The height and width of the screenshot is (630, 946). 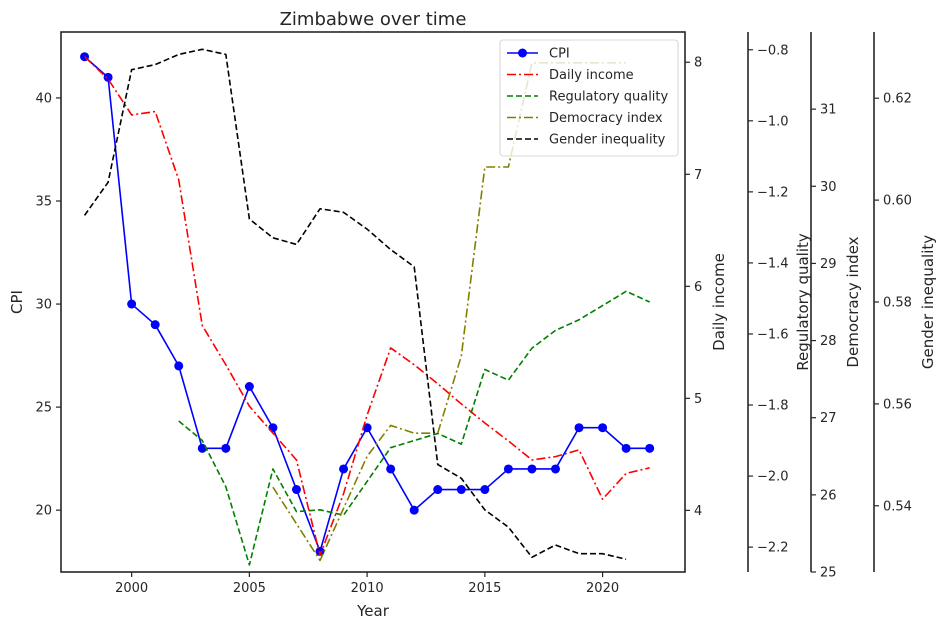 I want to click on y-tick-label: −1.4, so click(x=773, y=263).